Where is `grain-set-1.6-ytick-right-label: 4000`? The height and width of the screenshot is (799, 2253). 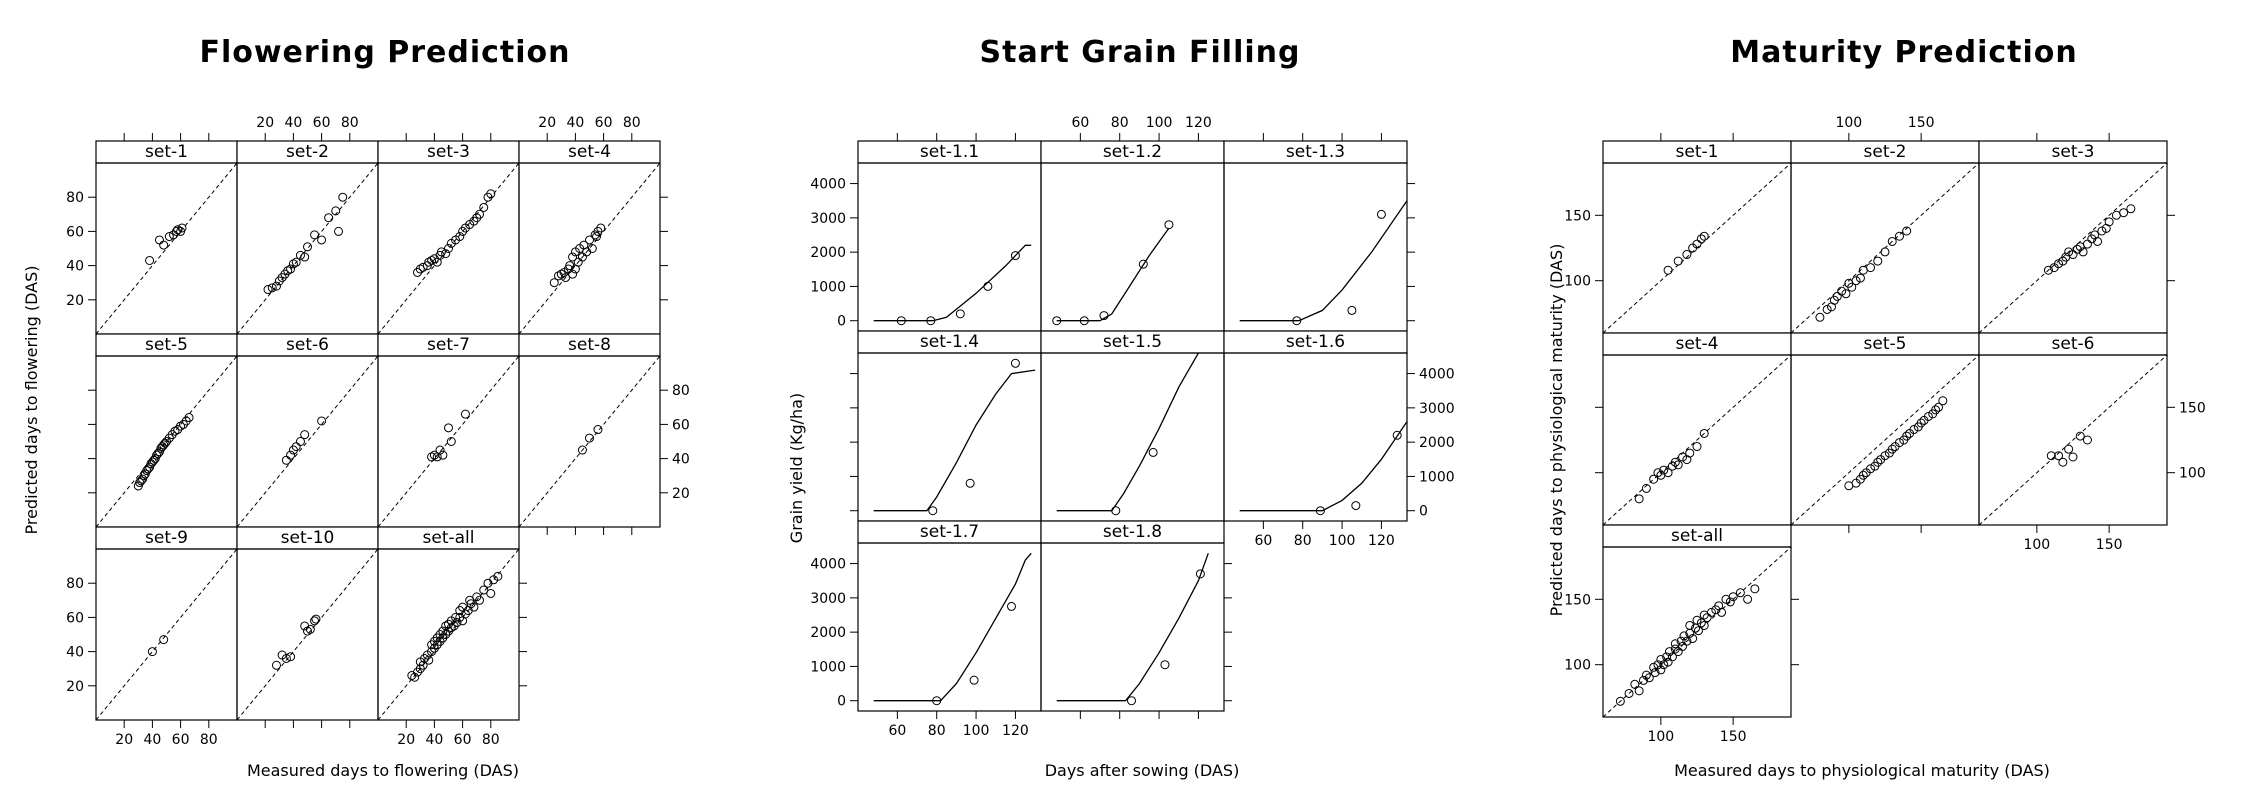 grain-set-1.6-ytick-right-label: 4000 is located at coordinates (1437, 375).